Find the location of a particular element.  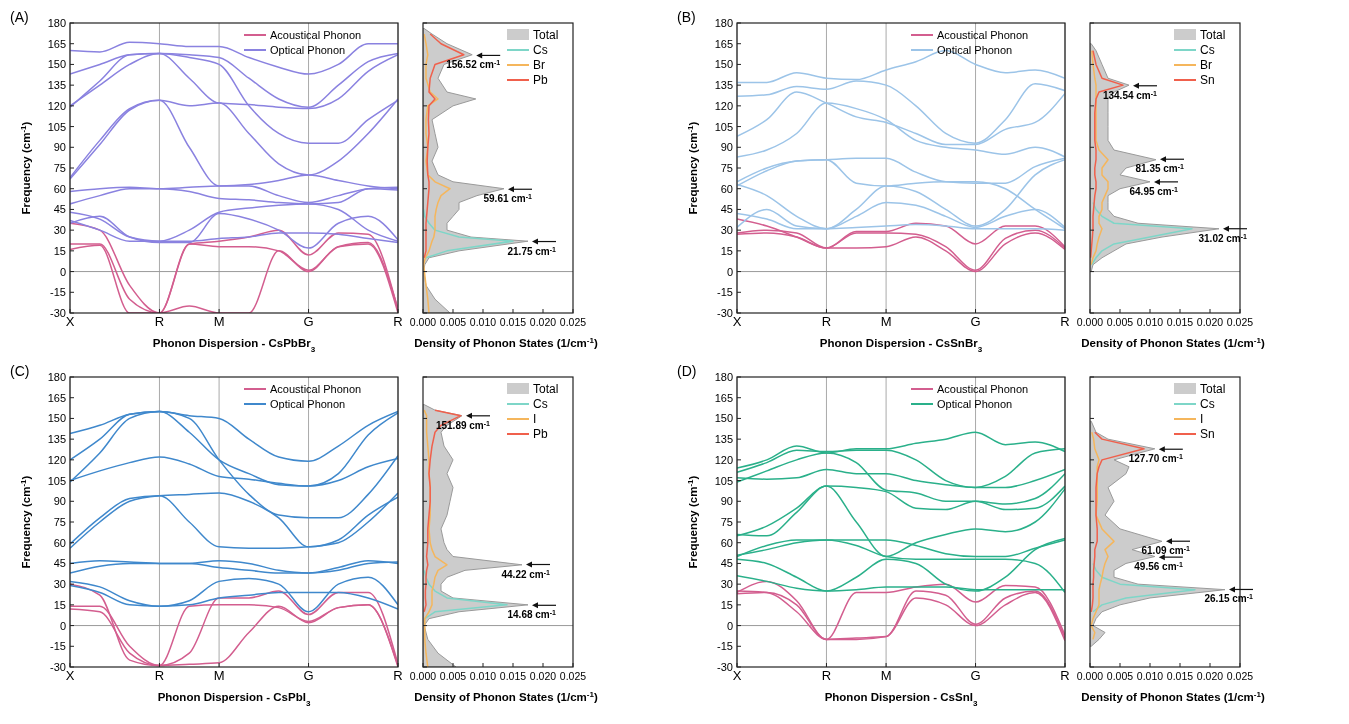

annotation: 31.02 cm$^{-1}$ is located at coordinates (1223, 238).